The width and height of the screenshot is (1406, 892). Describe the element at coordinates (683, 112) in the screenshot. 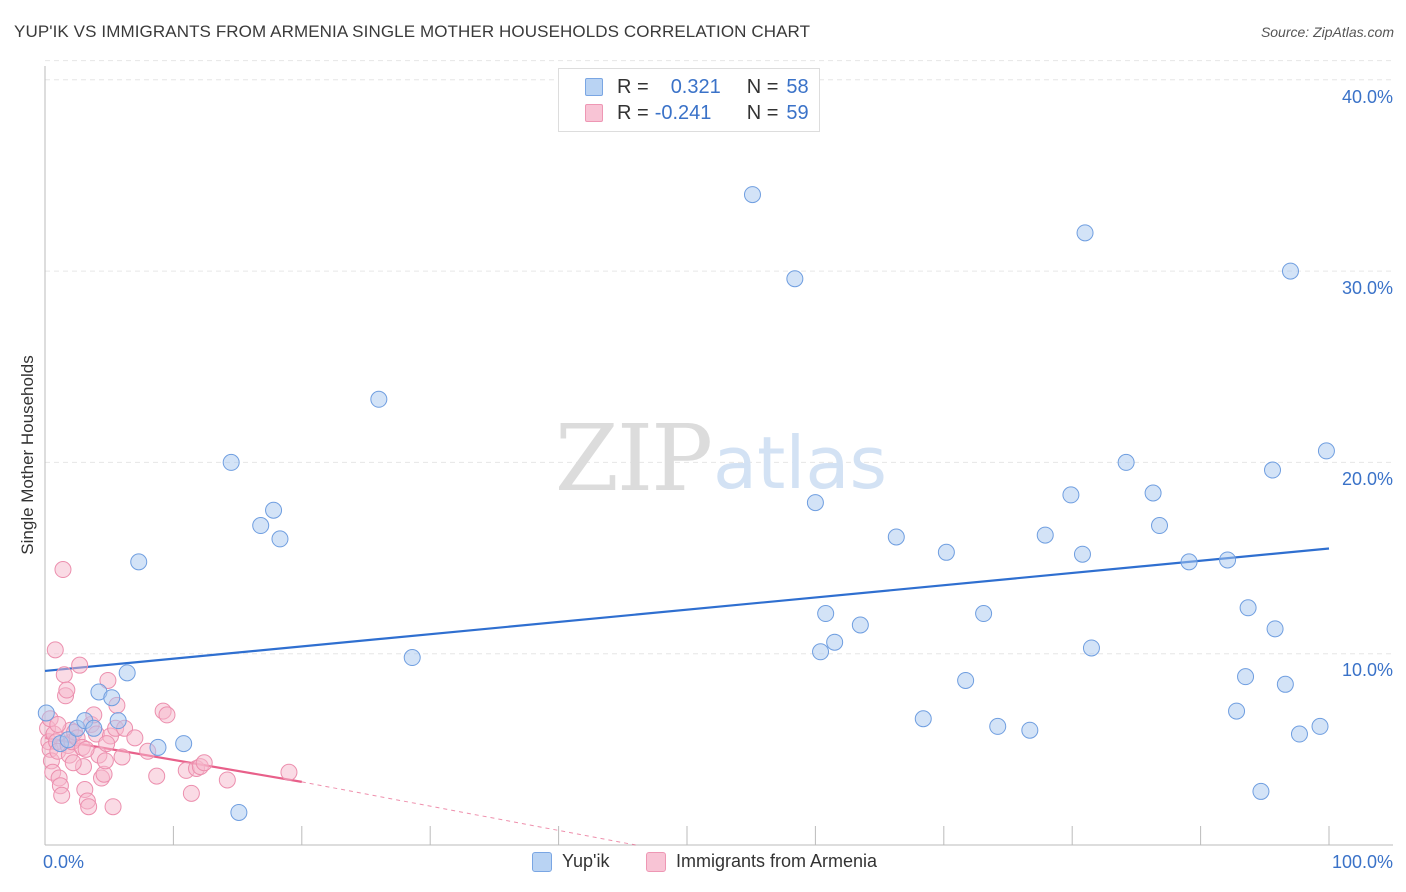

I see `r-value: -0.241` at that location.